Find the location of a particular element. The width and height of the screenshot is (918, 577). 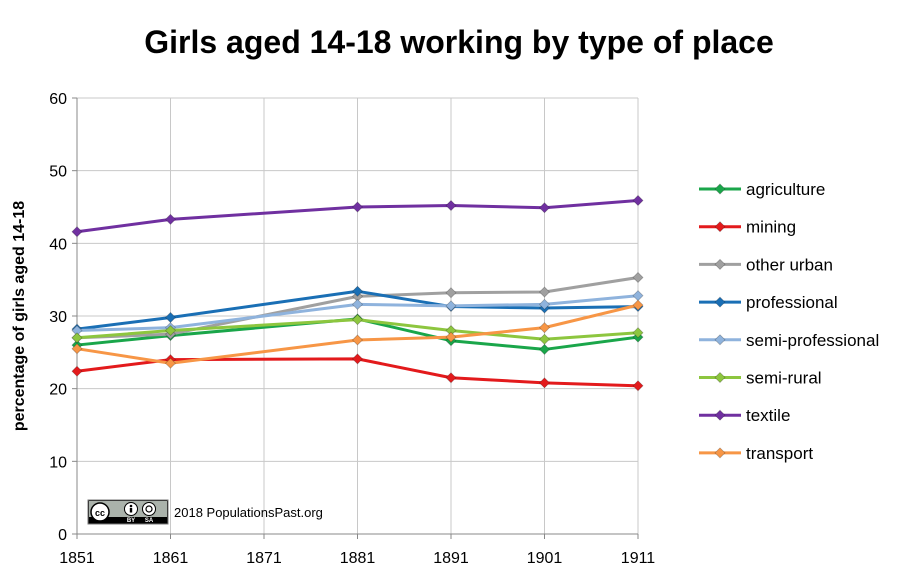

x-tick-label-1891: 1891 is located at coordinates (451, 558).